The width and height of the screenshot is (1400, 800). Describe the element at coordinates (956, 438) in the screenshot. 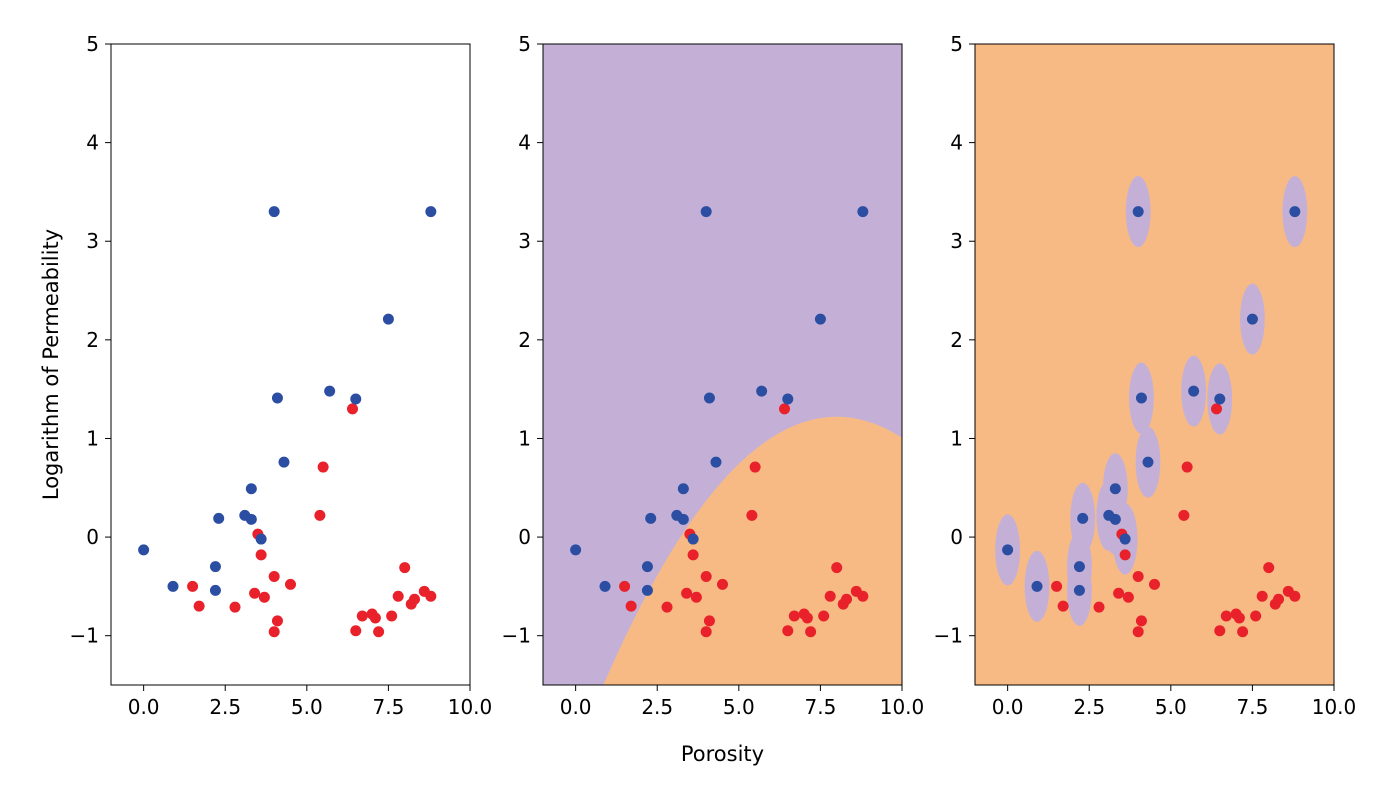

I see `y-tick-label: 1` at that location.